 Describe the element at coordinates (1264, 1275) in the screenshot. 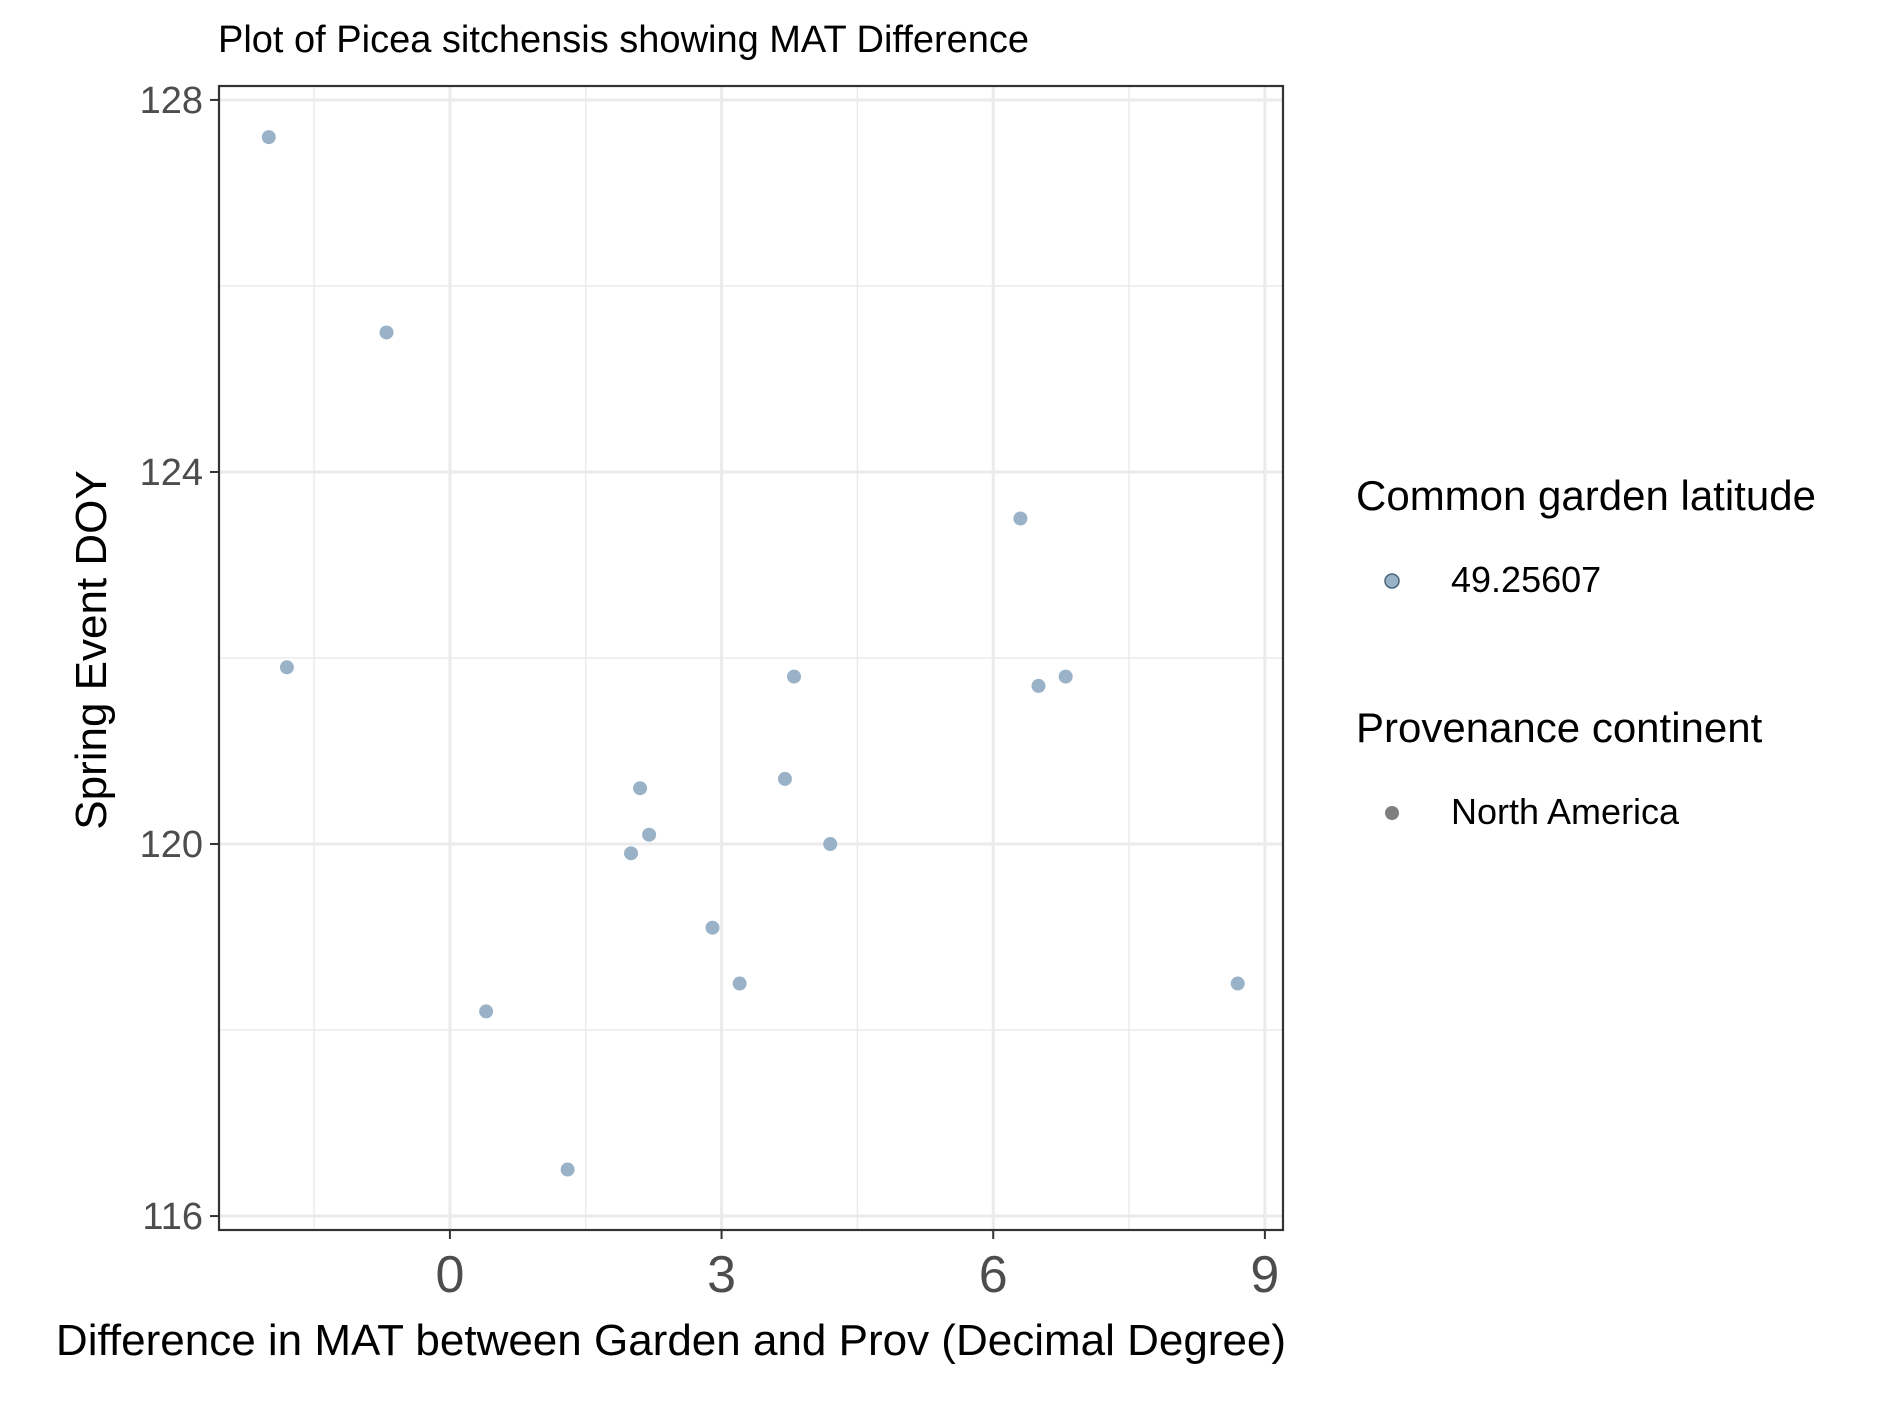

I see `x-tick-label: 9` at that location.